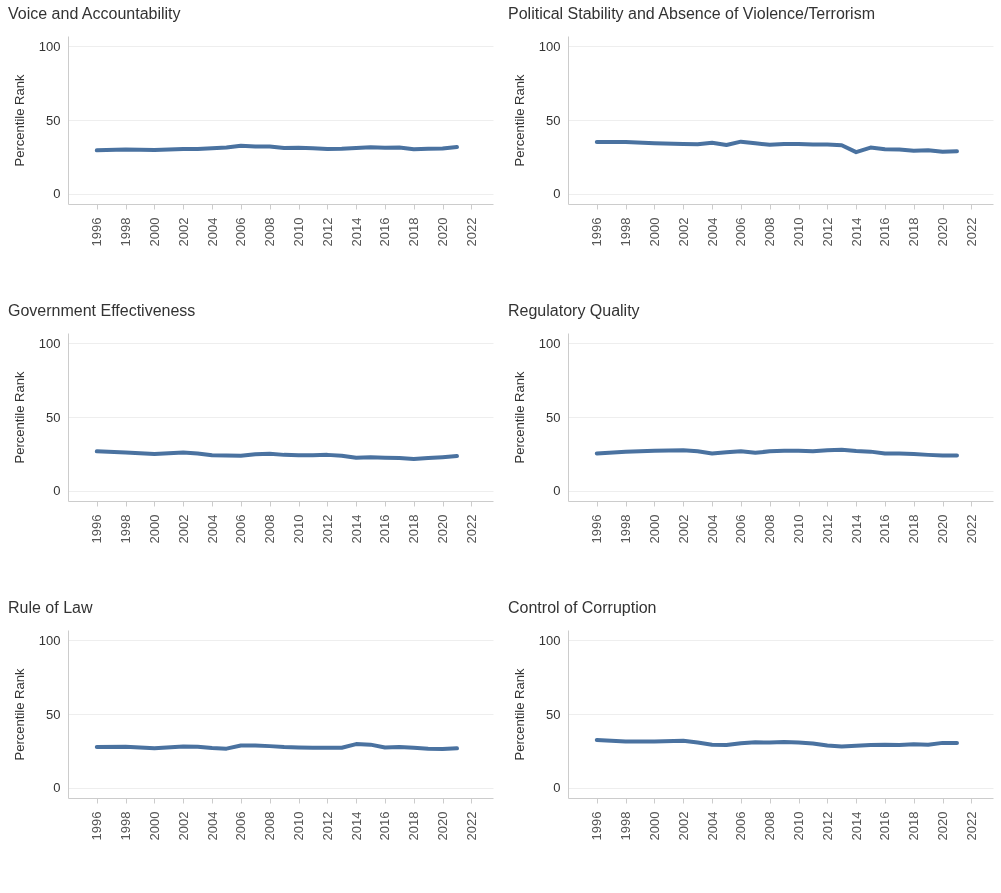 The image size is (1001, 893). I want to click on chart-title: Government Effectiveness, so click(102, 310).